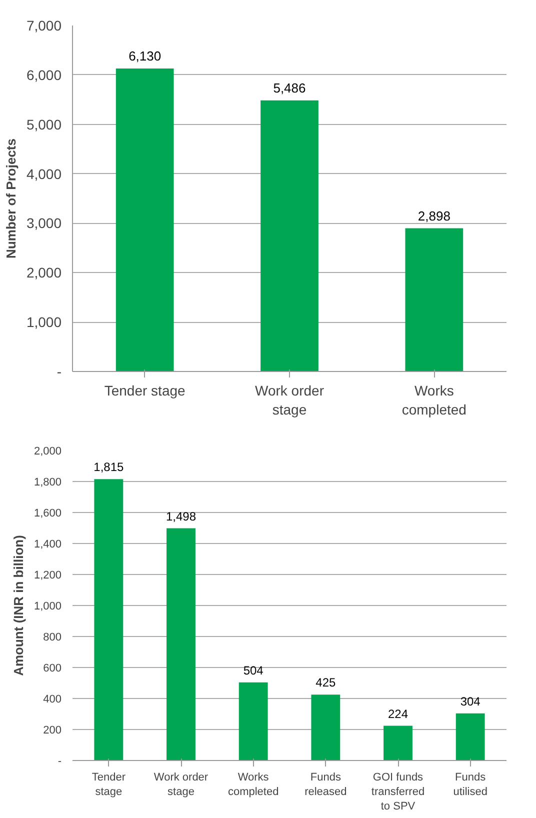 This screenshot has height=818, width=536. What do you see at coordinates (48, 576) in the screenshot?
I see `y-tick-label: 1,200` at bounding box center [48, 576].